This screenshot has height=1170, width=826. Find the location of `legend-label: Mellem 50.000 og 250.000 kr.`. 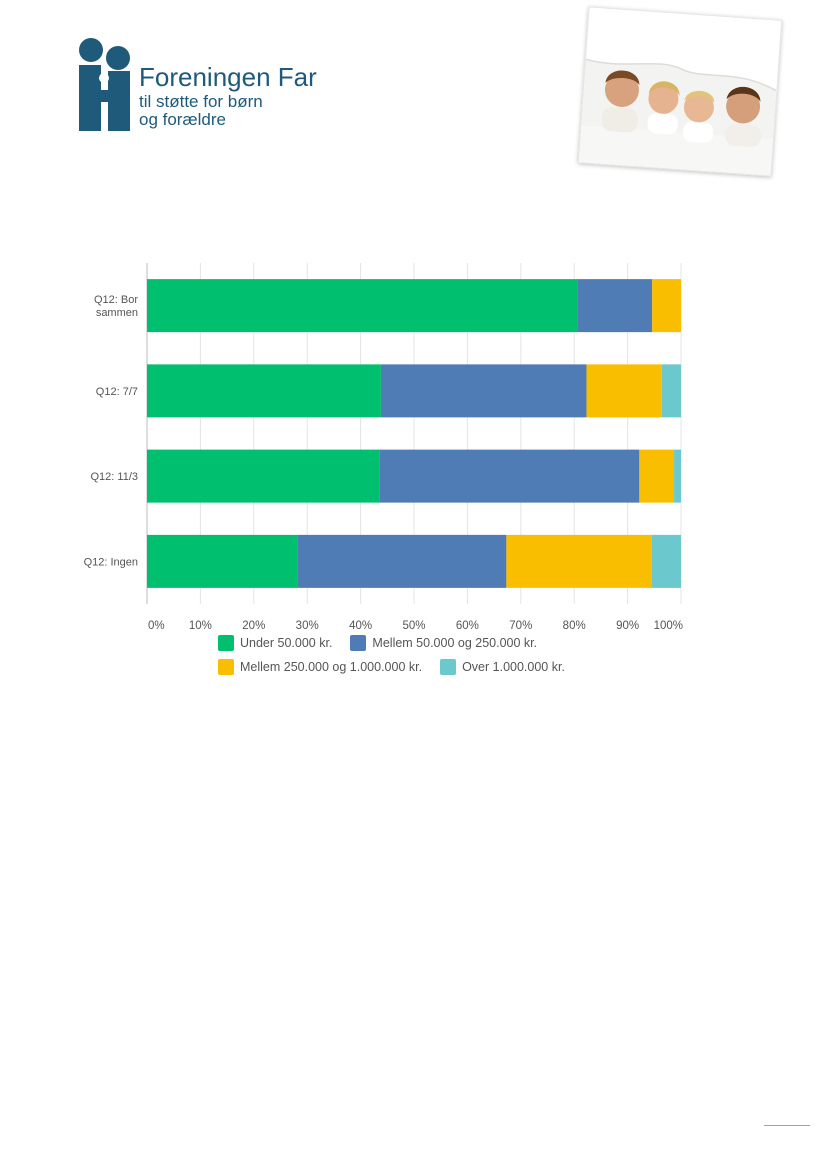

legend-label: Mellem 50.000 og 250.000 kr. is located at coordinates (455, 643).